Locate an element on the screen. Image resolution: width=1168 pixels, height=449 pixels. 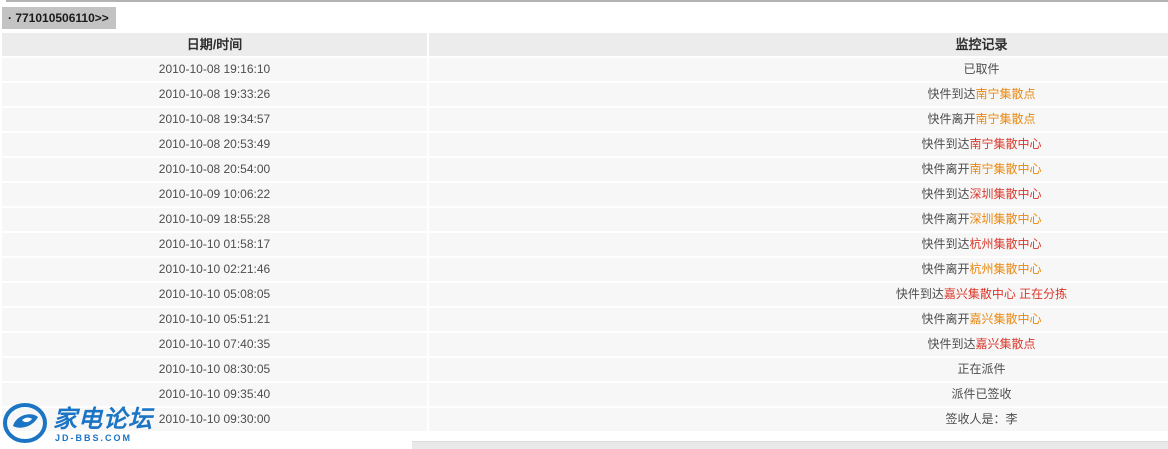
jd-bbs-logo-text: 家电论坛 JD-BBS.COM is located at coordinates (103, 425).